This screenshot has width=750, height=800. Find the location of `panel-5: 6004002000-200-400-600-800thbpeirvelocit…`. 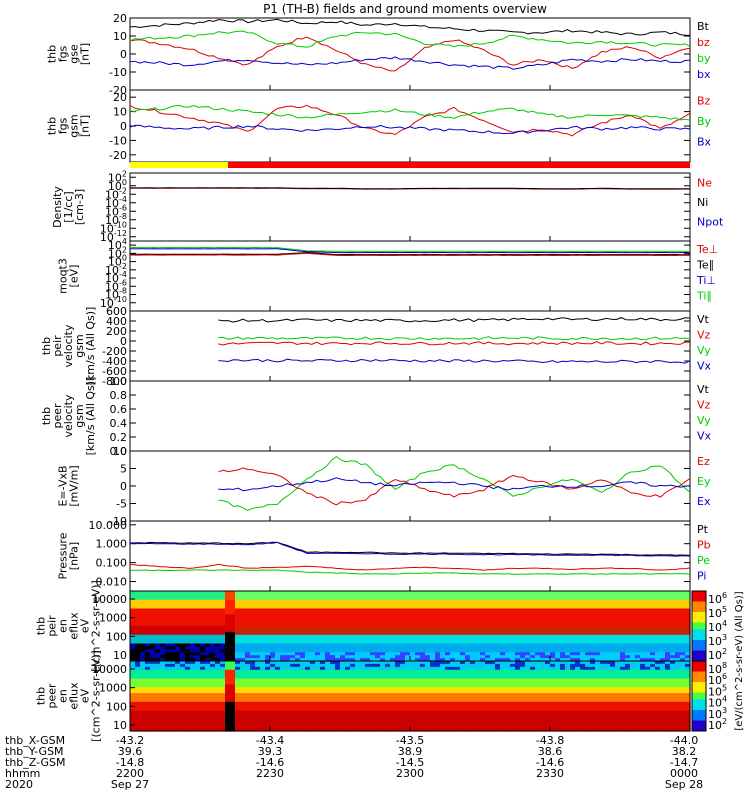

panel-5: 6004002000-200-400-600-800thbpeirvelocit… is located at coordinates (376, 346).